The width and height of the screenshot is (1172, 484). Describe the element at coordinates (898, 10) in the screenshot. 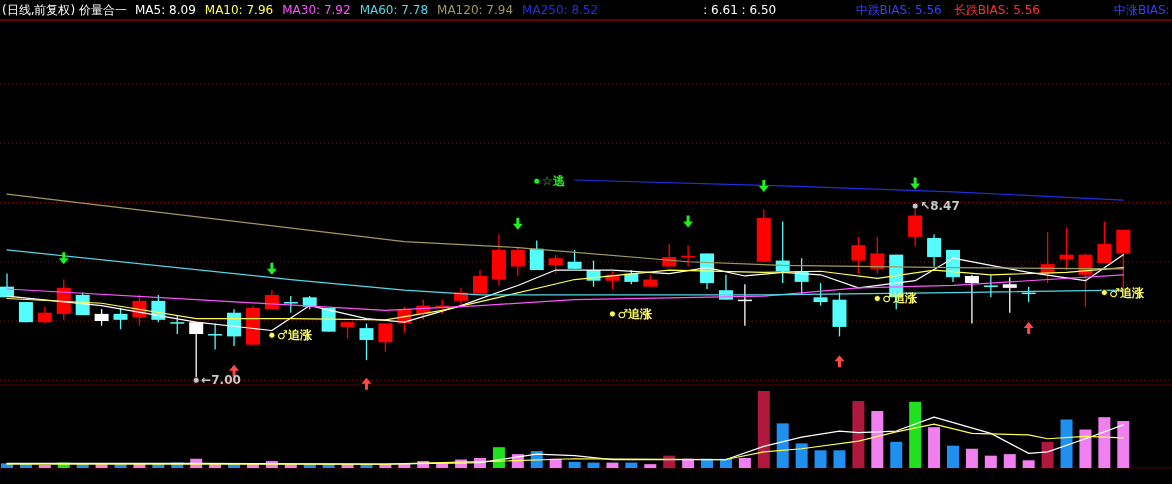

I see `text: 中跌BIAS: 5.56` at that location.